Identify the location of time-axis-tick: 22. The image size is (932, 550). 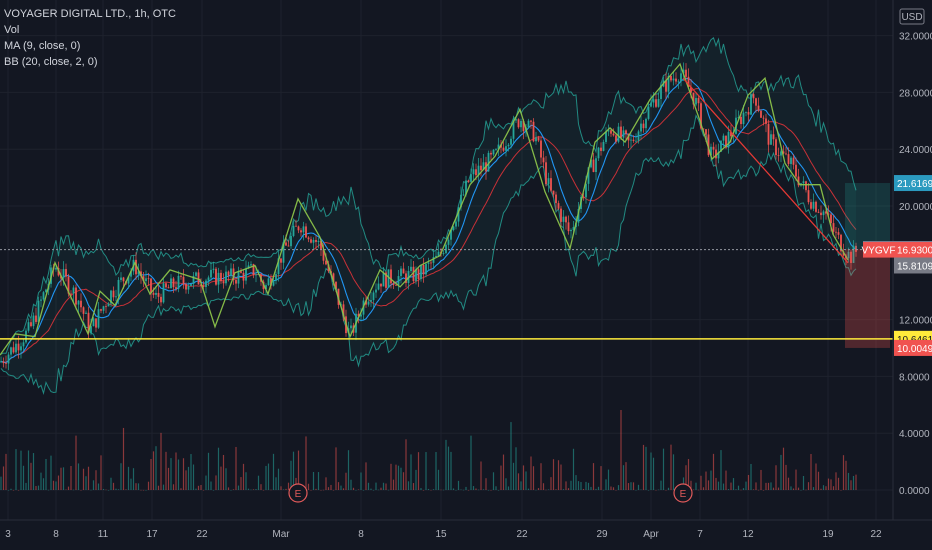
(522, 534).